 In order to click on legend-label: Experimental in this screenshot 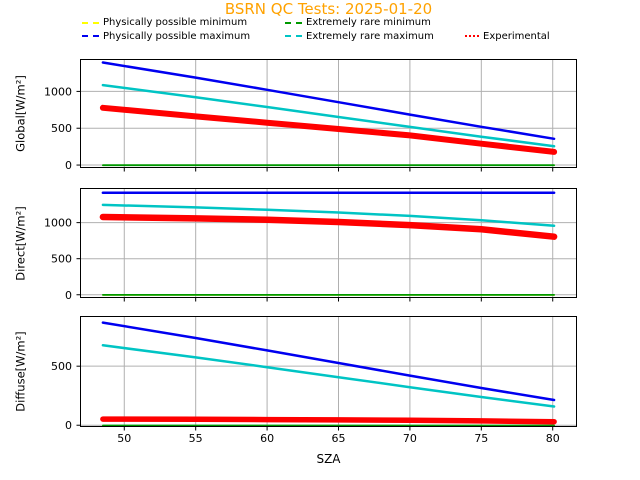, I will do `click(516, 36)`.